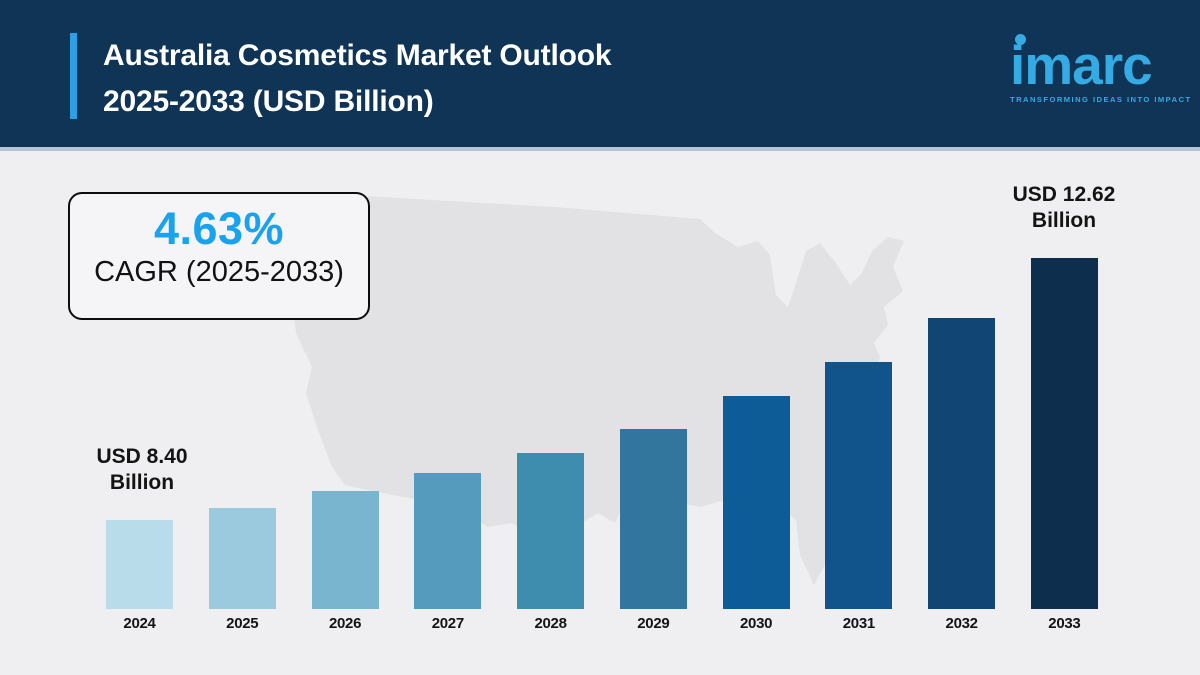  I want to click on bar-column-2024: 2024, so click(139, 576).